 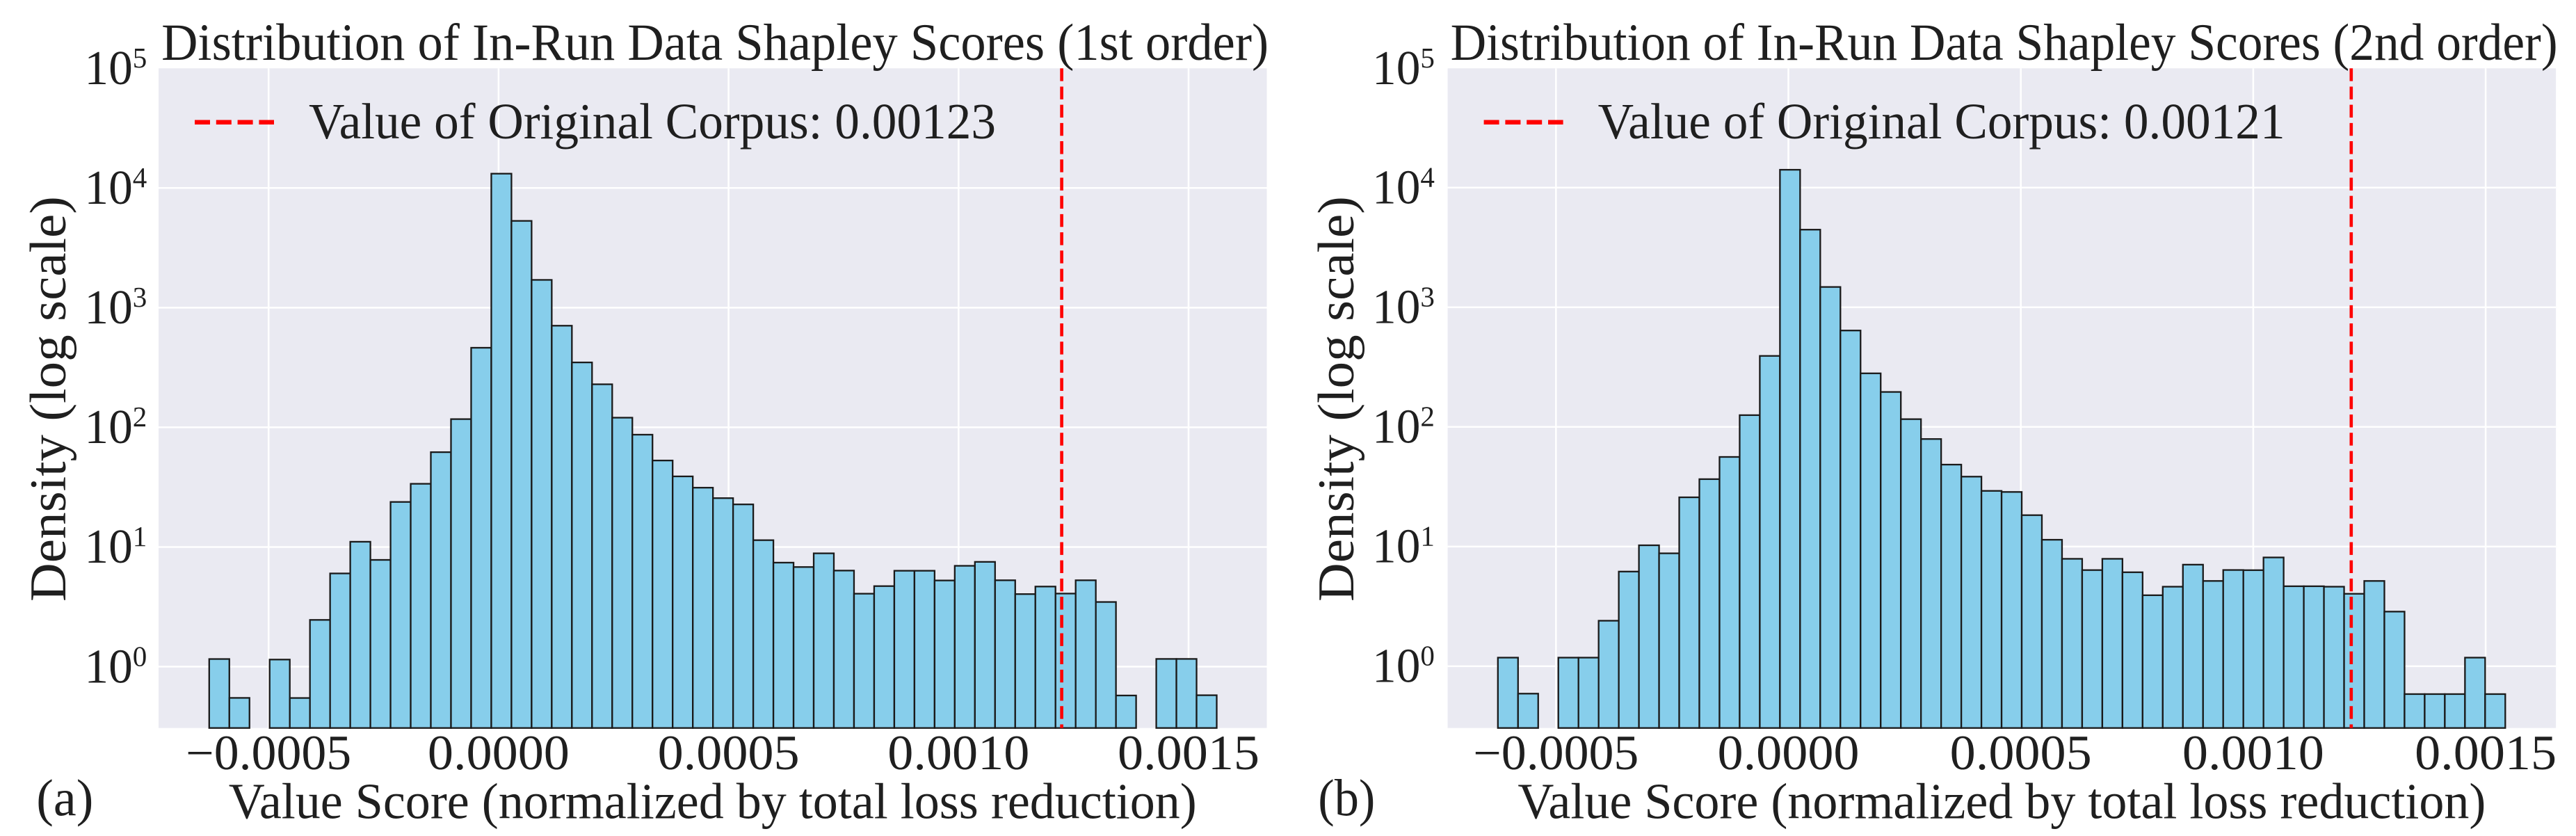 What do you see at coordinates (1941, 122) in the screenshot?
I see `svg-text:Value of Original Corpus: 0.00: Value of Original Corpus: 0.00121` at bounding box center [1941, 122].